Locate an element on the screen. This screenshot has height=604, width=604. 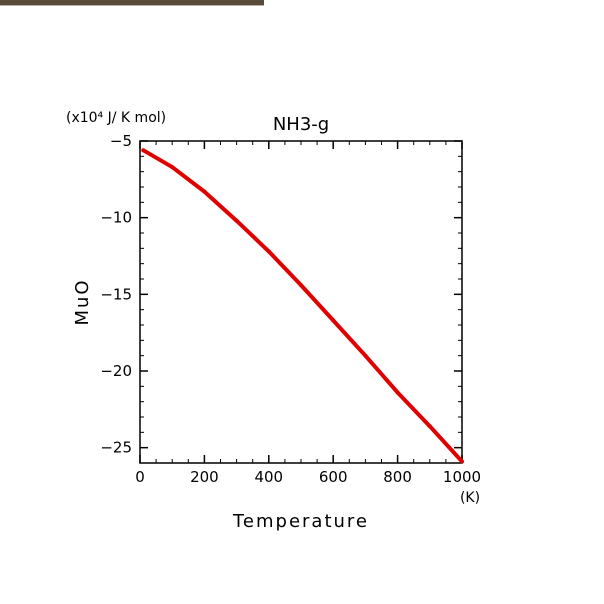
x-tick-label: 800 is located at coordinates (397, 477).